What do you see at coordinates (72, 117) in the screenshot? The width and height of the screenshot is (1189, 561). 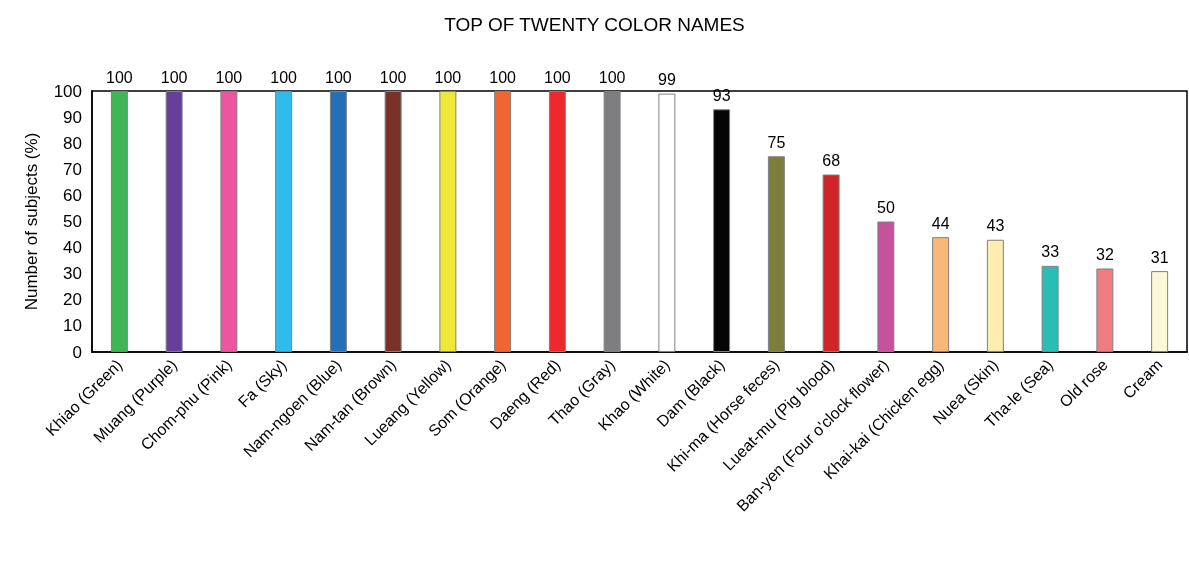 I see `y-tick-label: 90` at bounding box center [72, 117].